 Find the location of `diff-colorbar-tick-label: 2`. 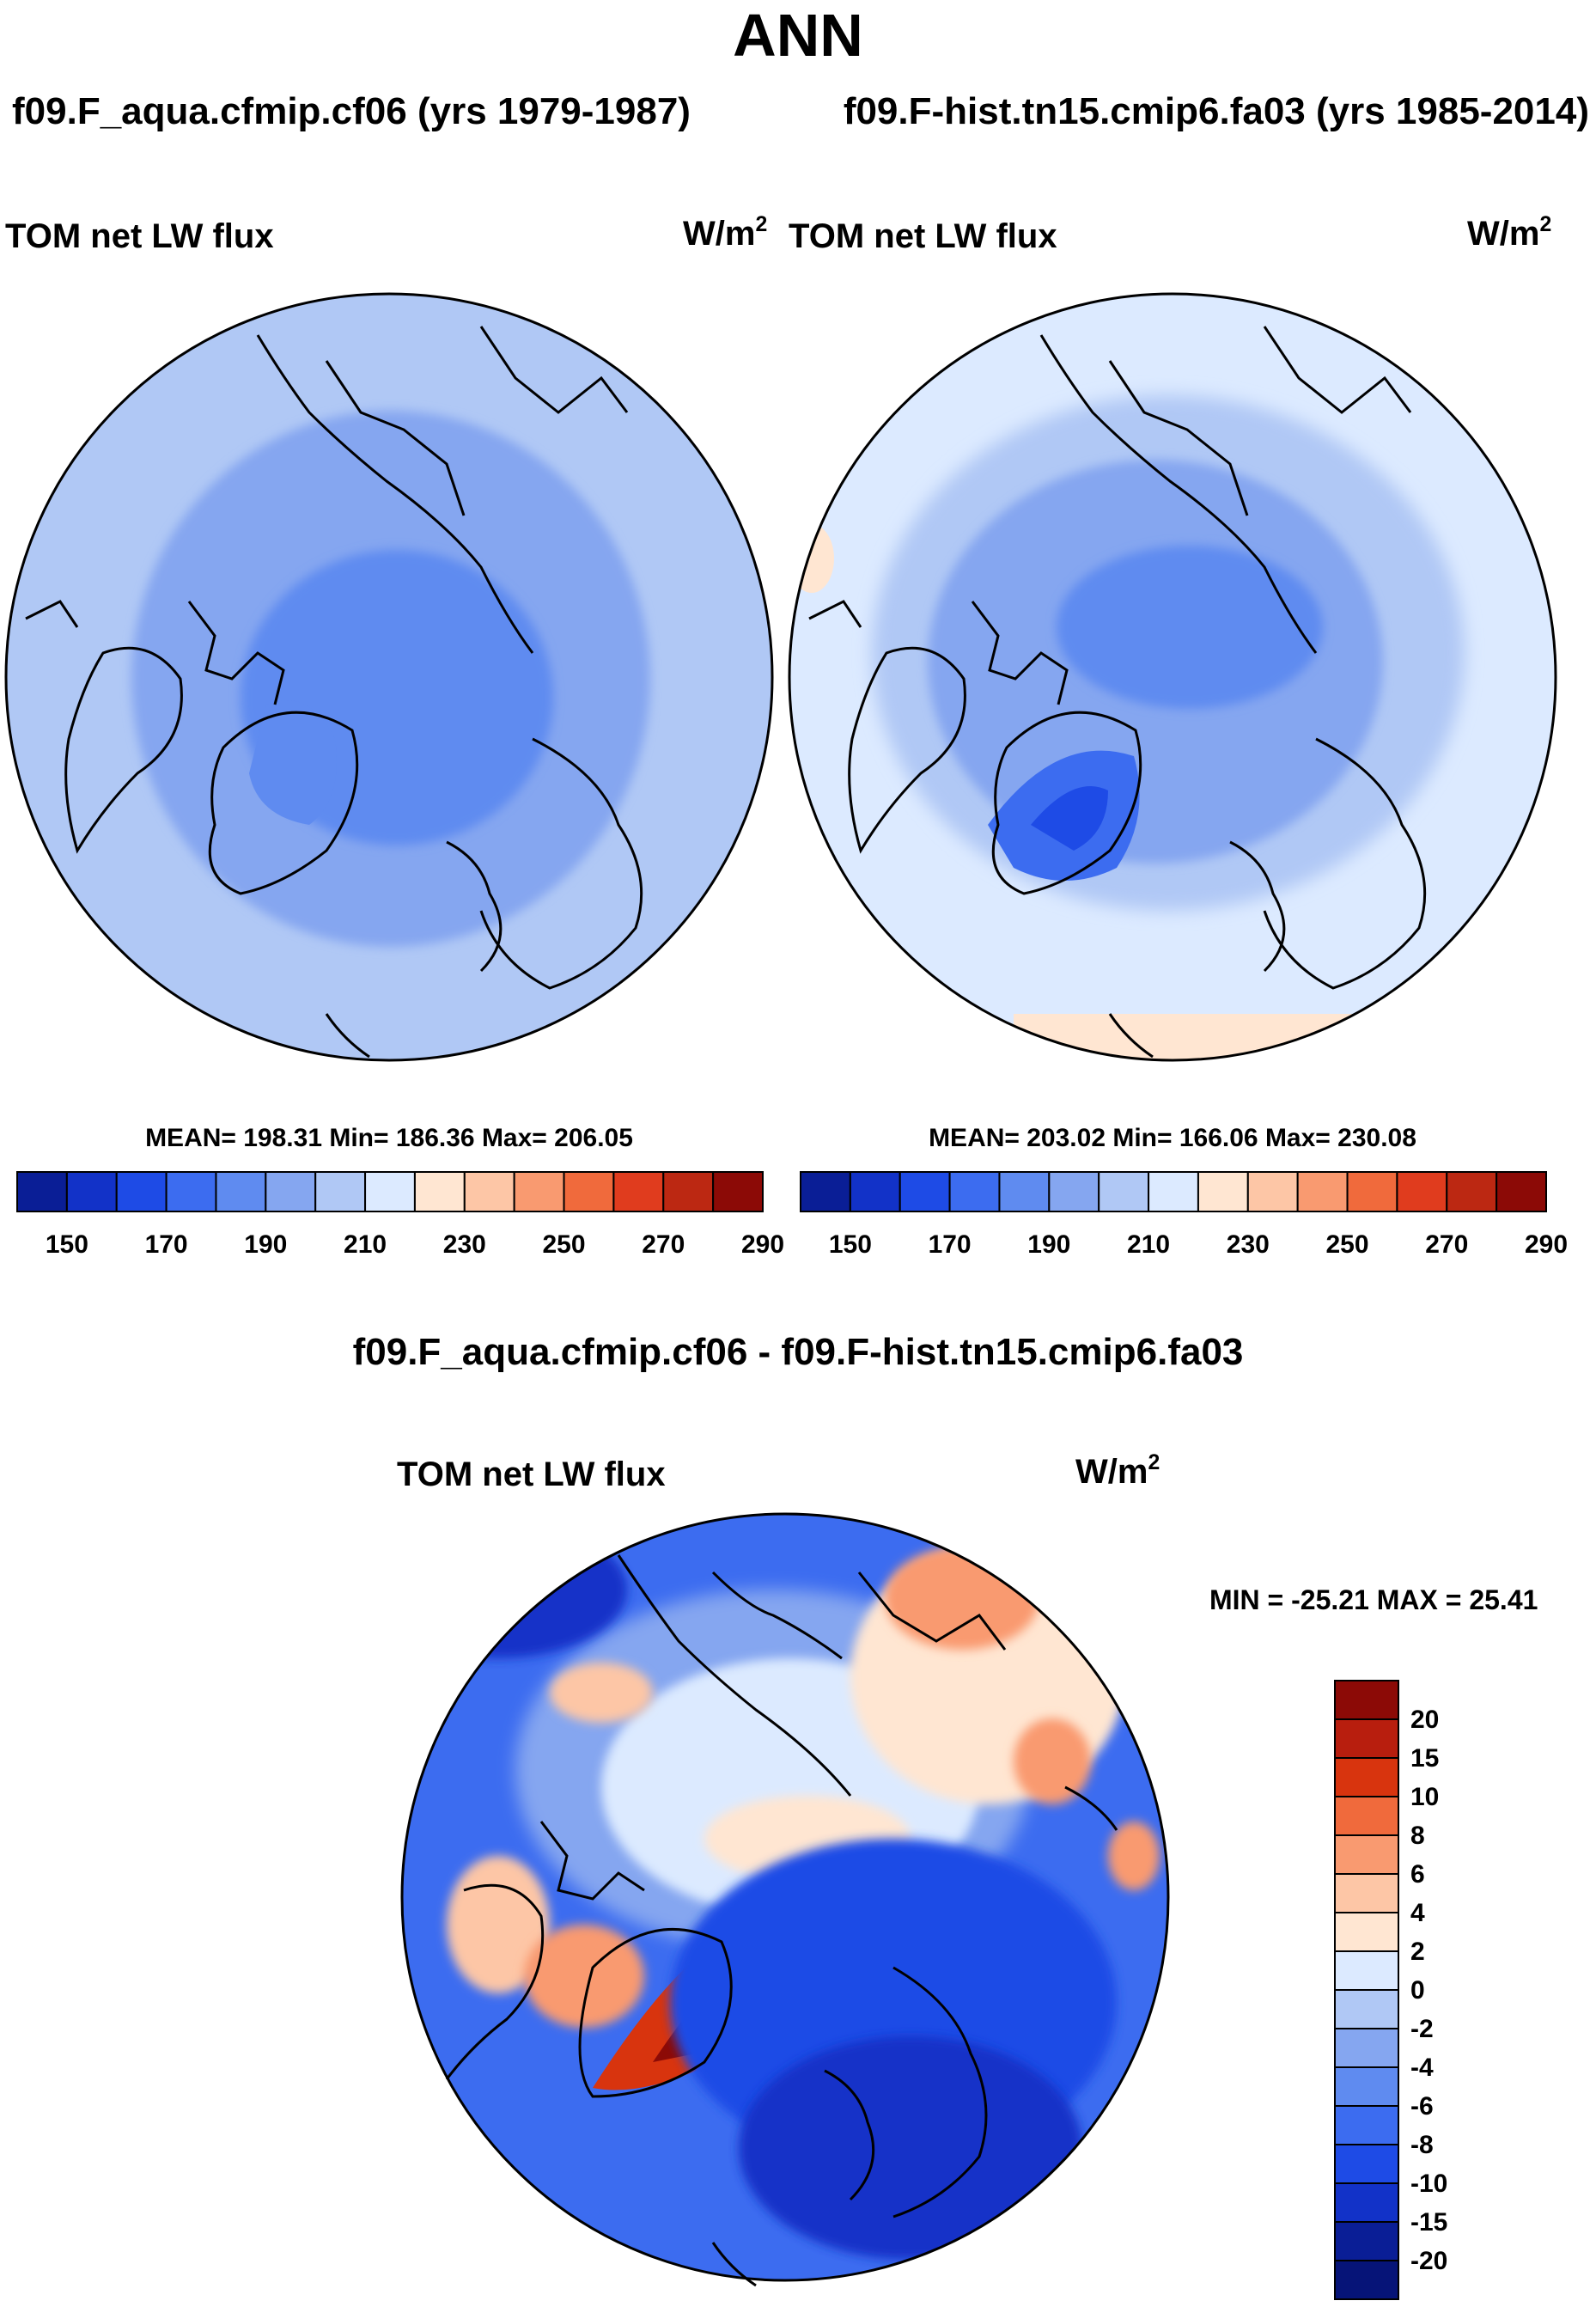

diff-colorbar-tick-label: 2 is located at coordinates (1417, 1952).